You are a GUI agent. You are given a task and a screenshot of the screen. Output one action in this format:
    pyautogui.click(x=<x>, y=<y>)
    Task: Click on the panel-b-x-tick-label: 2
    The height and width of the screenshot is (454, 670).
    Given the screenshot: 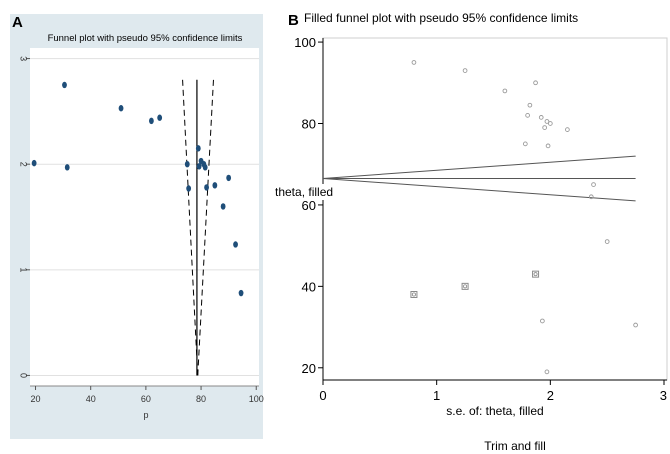 What is the action you would take?
    pyautogui.click(x=550, y=395)
    